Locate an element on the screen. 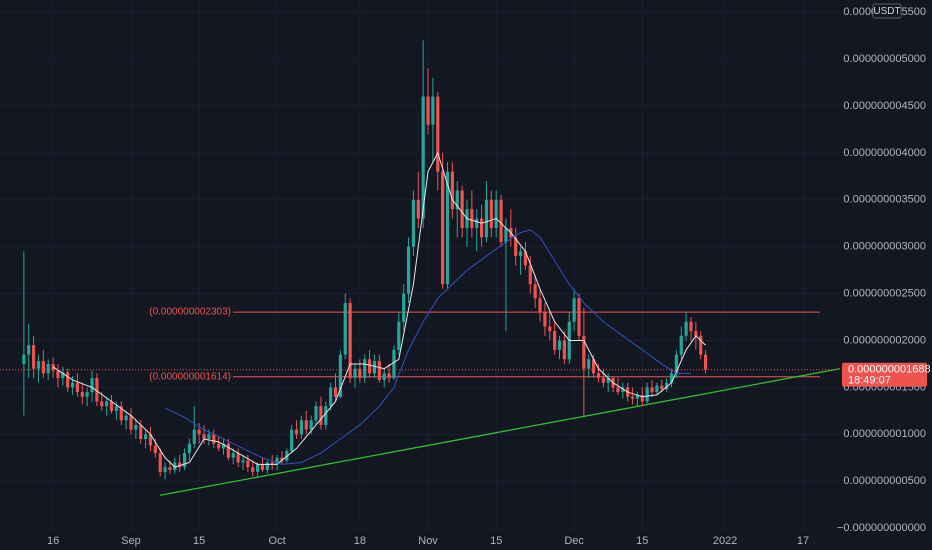 The height and width of the screenshot is (550, 932). y-tick-label: 0.000000004500 is located at coordinates (884, 106).